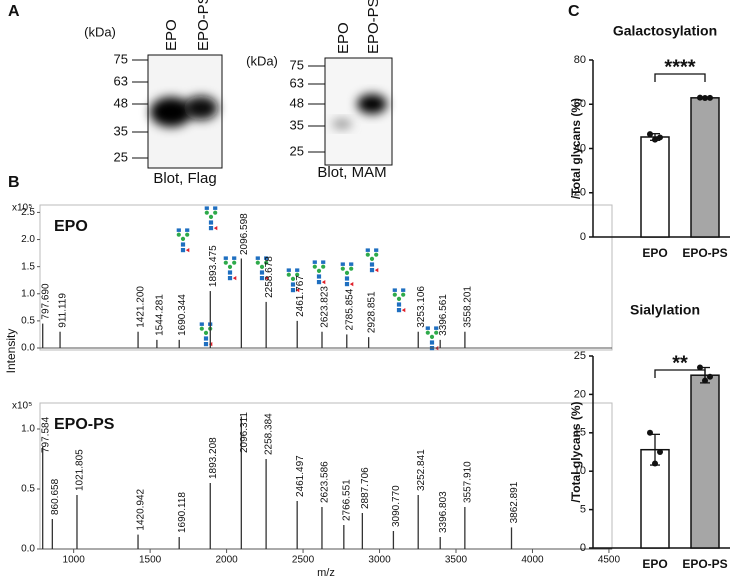  Describe the element at coordinates (665, 310) in the screenshot. I see `chart-title: Sialylation` at that location.